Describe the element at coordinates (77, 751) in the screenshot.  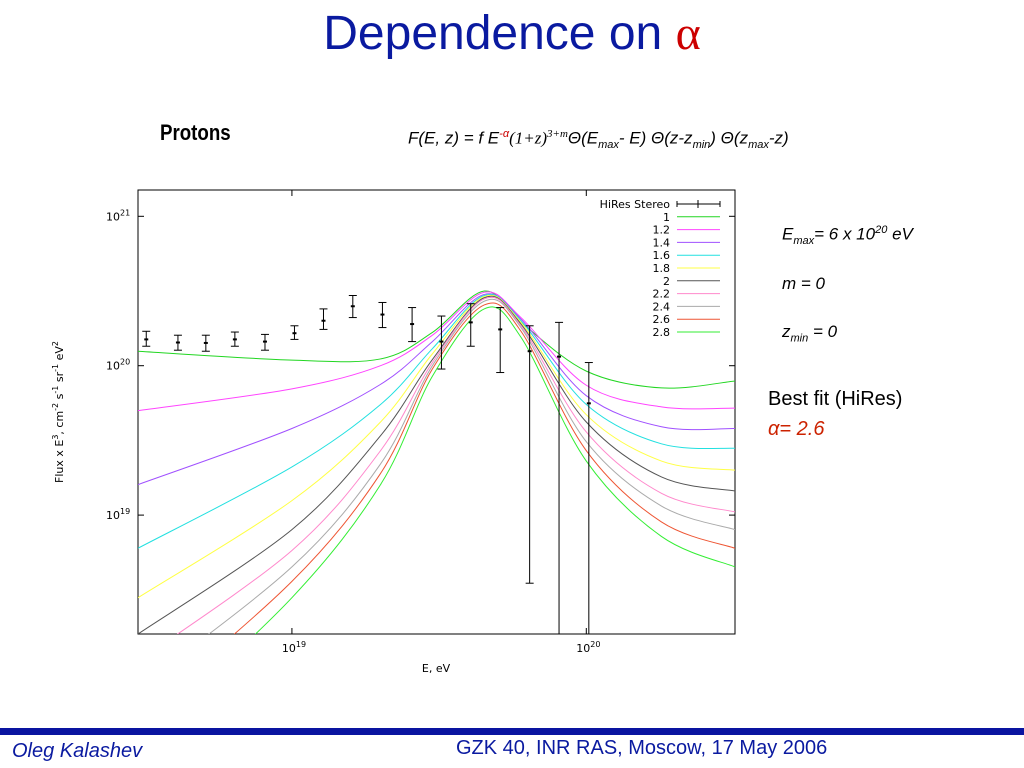
I see `footer-author: Oleg Kalashev` at that location.